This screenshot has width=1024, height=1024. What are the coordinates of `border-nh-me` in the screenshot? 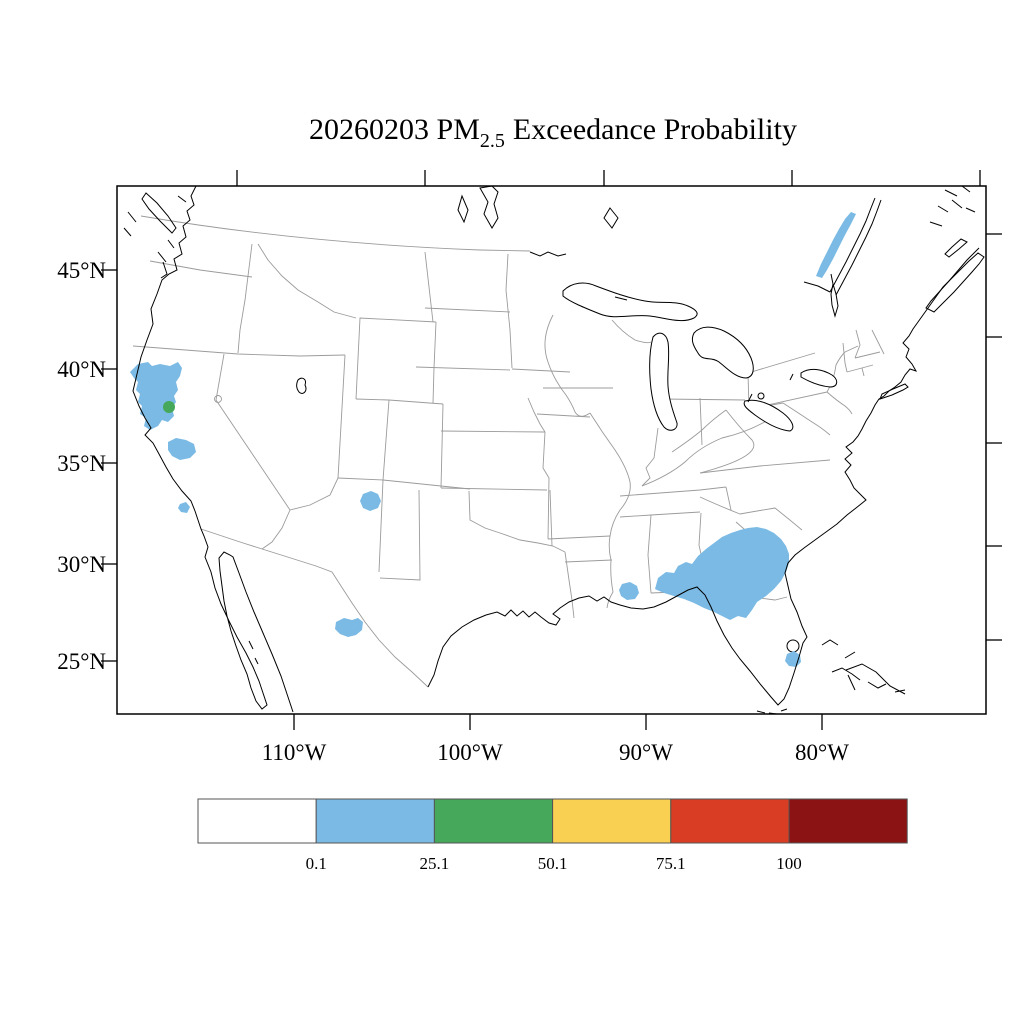 It's located at (878, 342).